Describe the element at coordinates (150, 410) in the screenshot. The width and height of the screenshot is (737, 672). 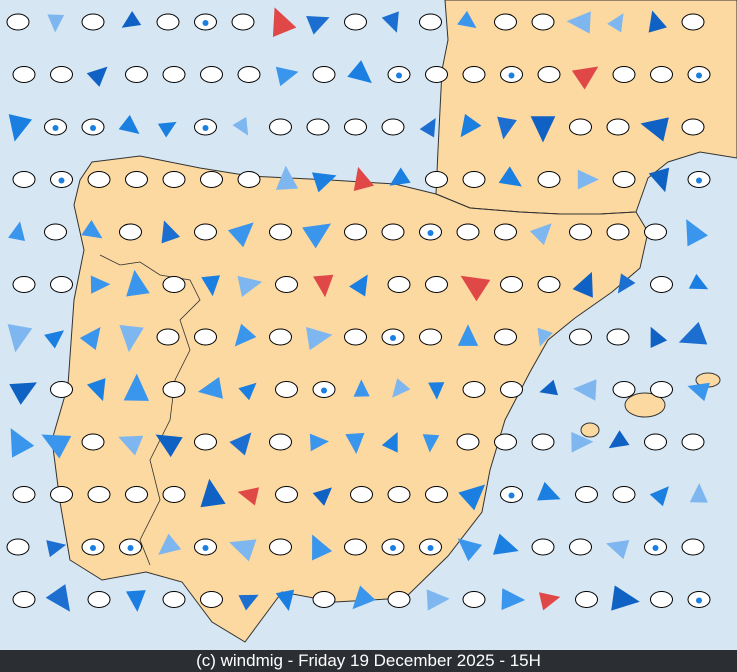
I see `border-line` at that location.